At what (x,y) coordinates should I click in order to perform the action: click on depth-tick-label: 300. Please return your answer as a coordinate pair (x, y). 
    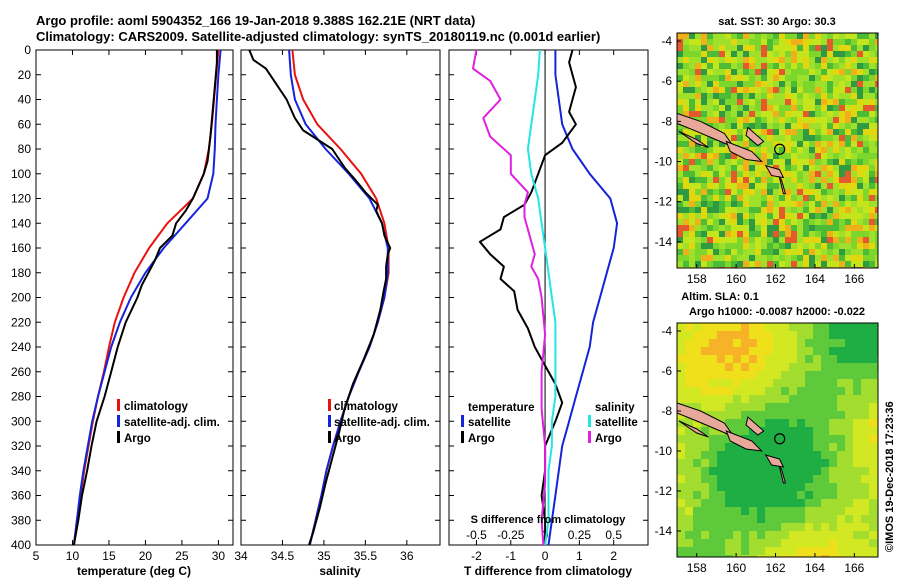
    Looking at the image, I should click on (21, 421).